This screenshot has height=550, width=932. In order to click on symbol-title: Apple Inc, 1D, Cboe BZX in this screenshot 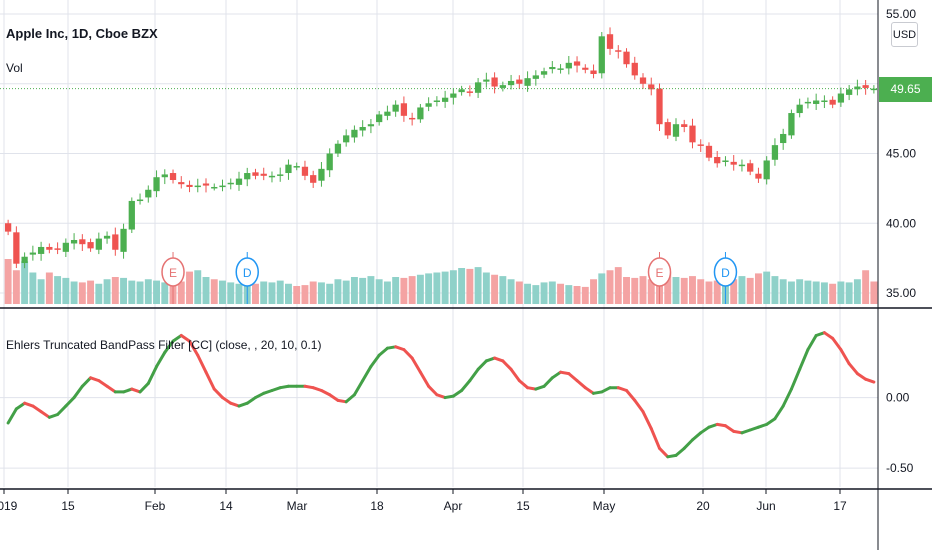, I will do `click(82, 33)`.